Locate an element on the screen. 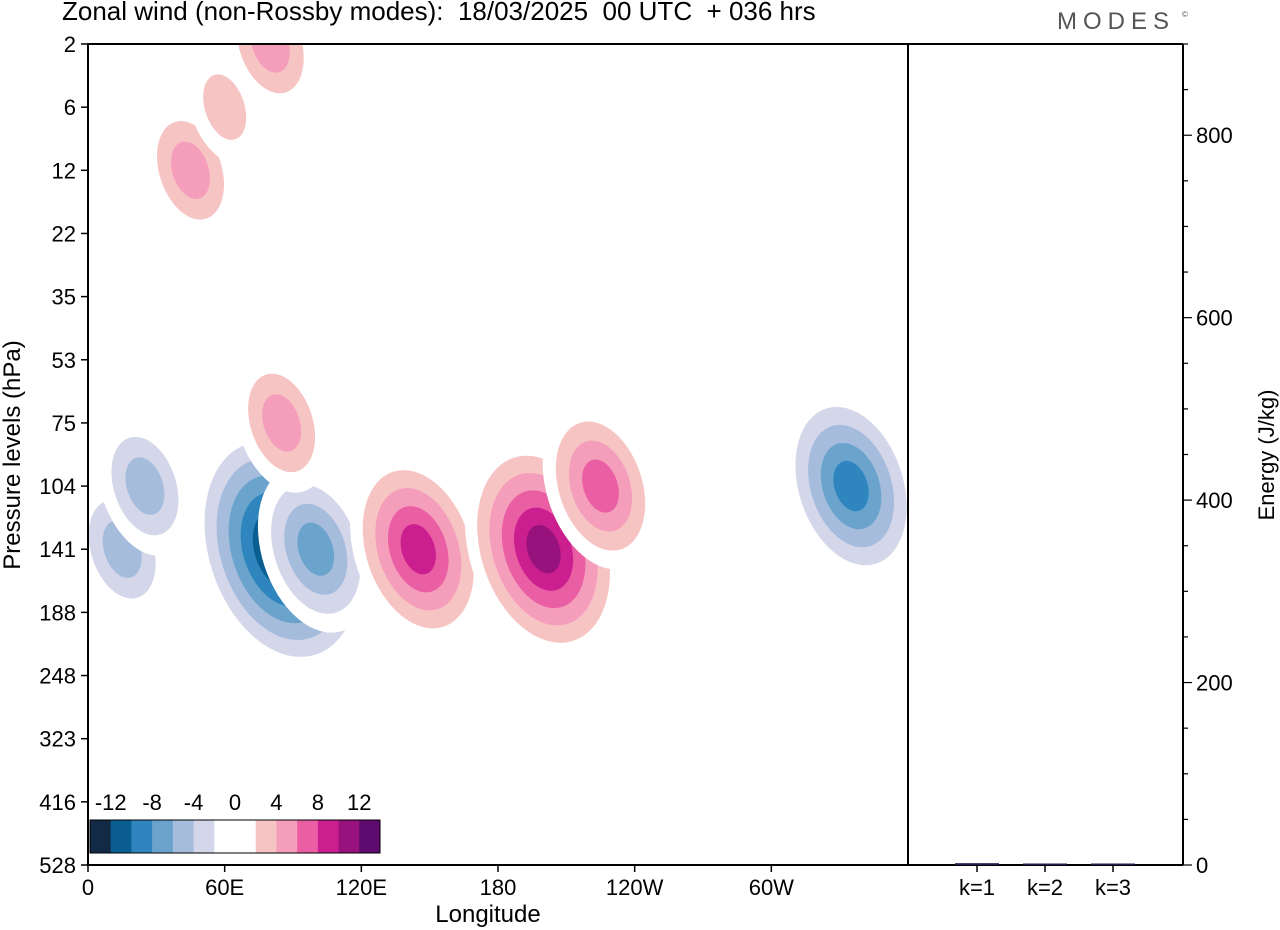  x-tick-label: 120E is located at coordinates (361, 887).